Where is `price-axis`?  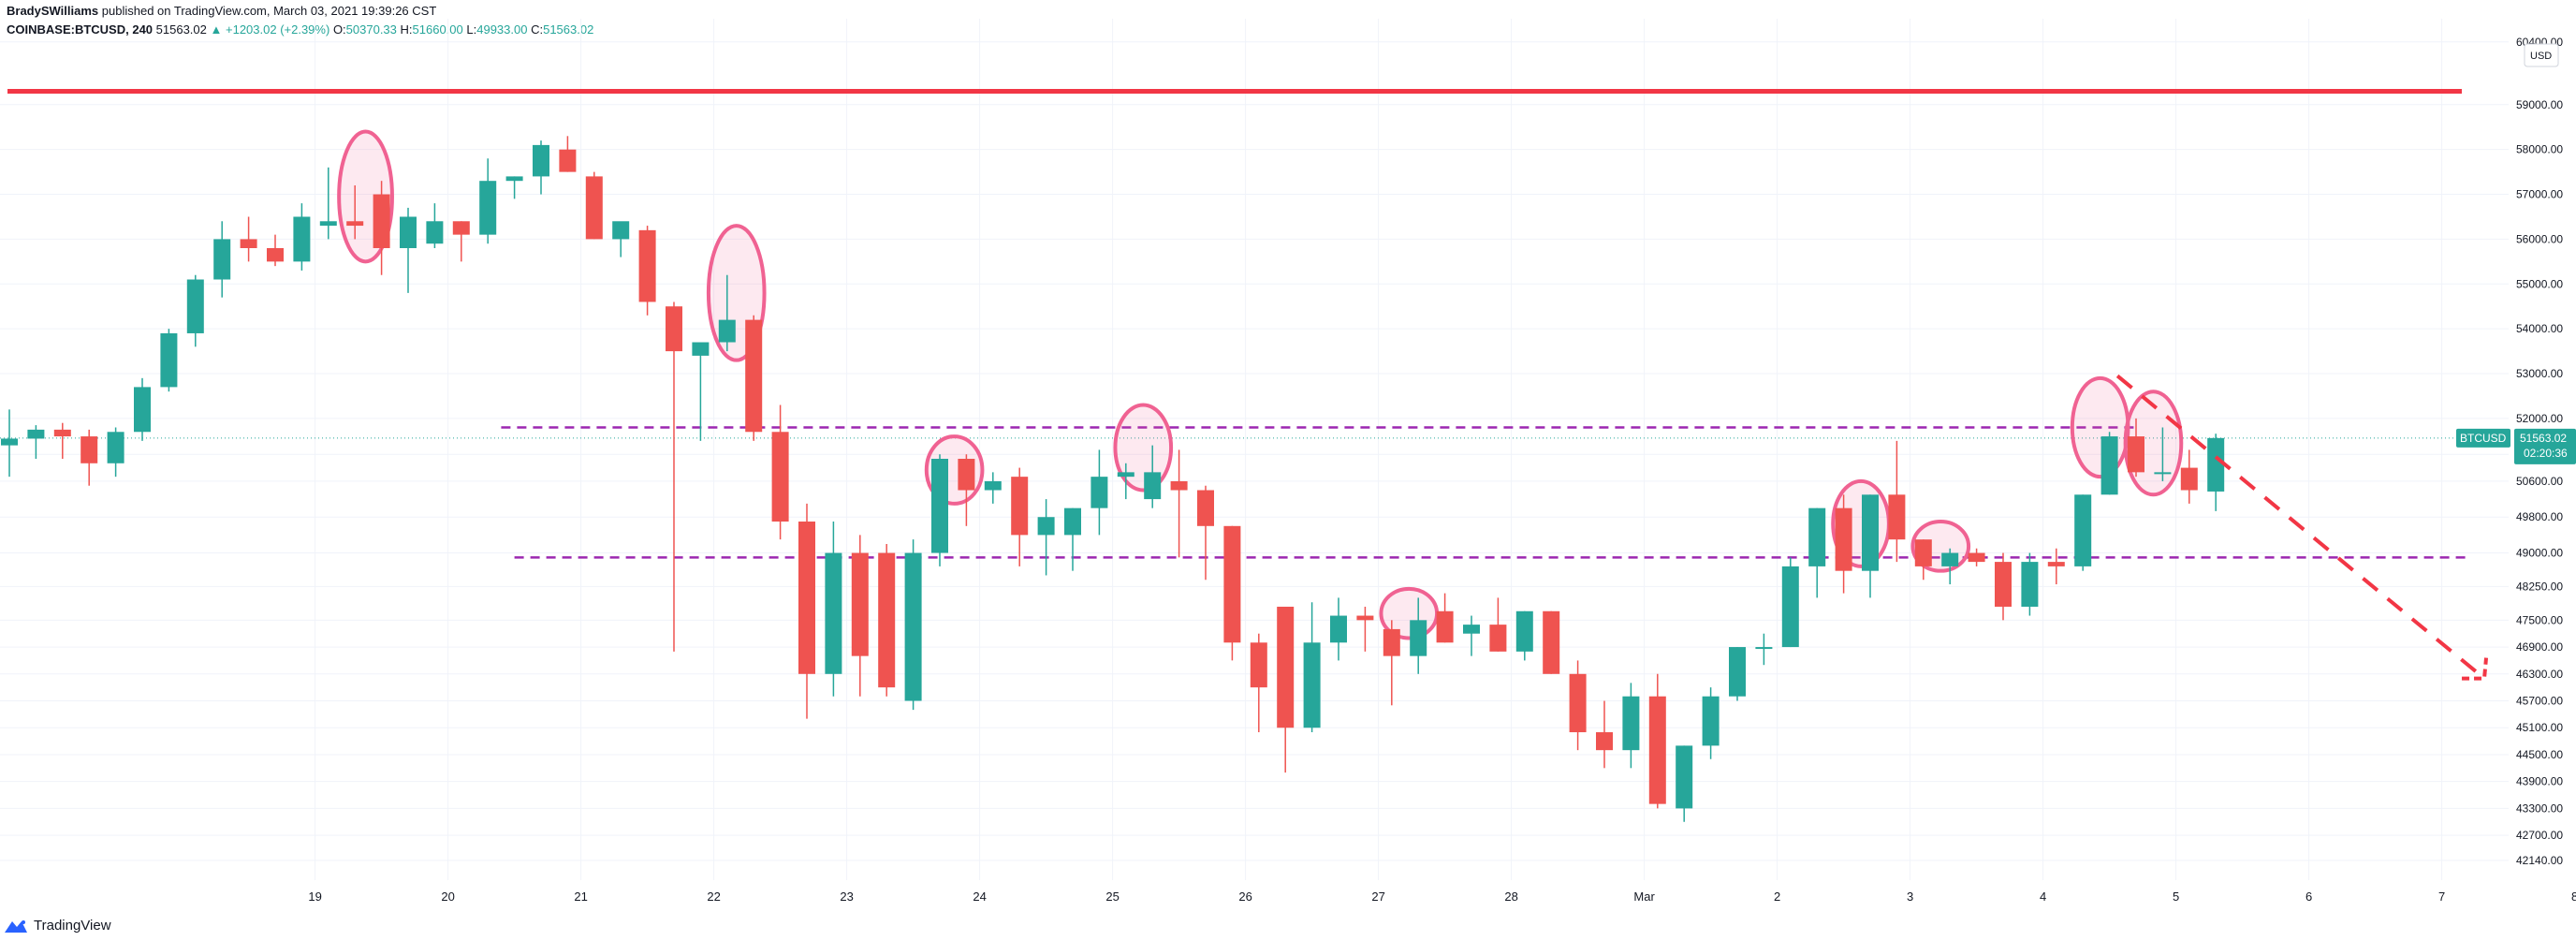
price-axis is located at coordinates (2542, 471).